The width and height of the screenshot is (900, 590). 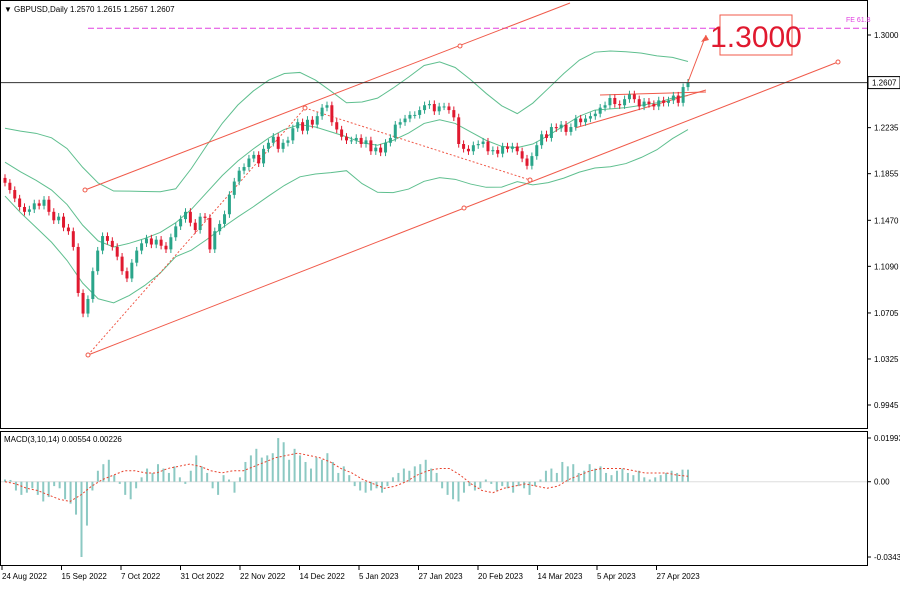 What do you see at coordinates (679, 576) in the screenshot?
I see `time-axis-label: 27 Apr 2023` at bounding box center [679, 576].